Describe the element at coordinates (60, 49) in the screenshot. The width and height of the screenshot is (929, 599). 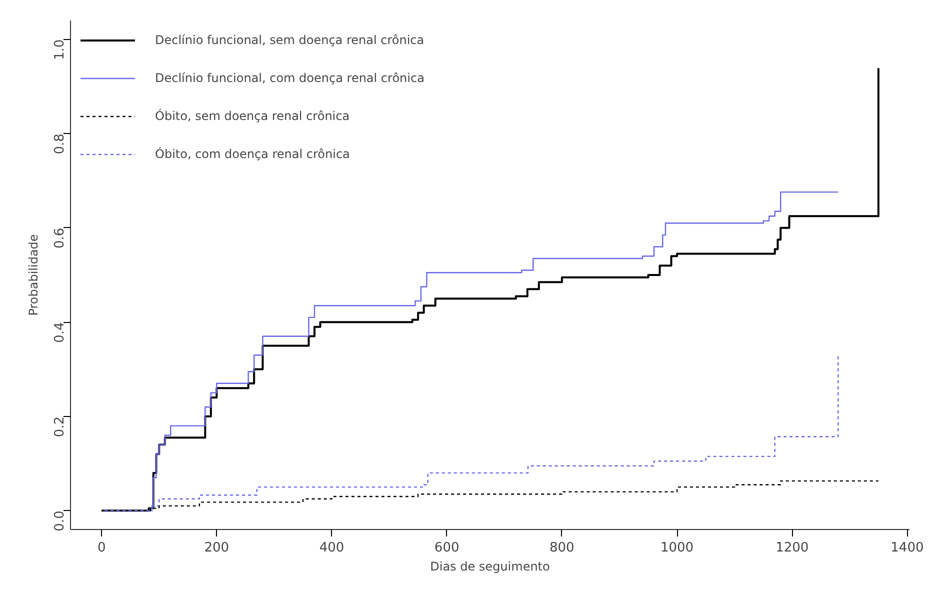
I see `y-tick-label: 1.0` at that location.